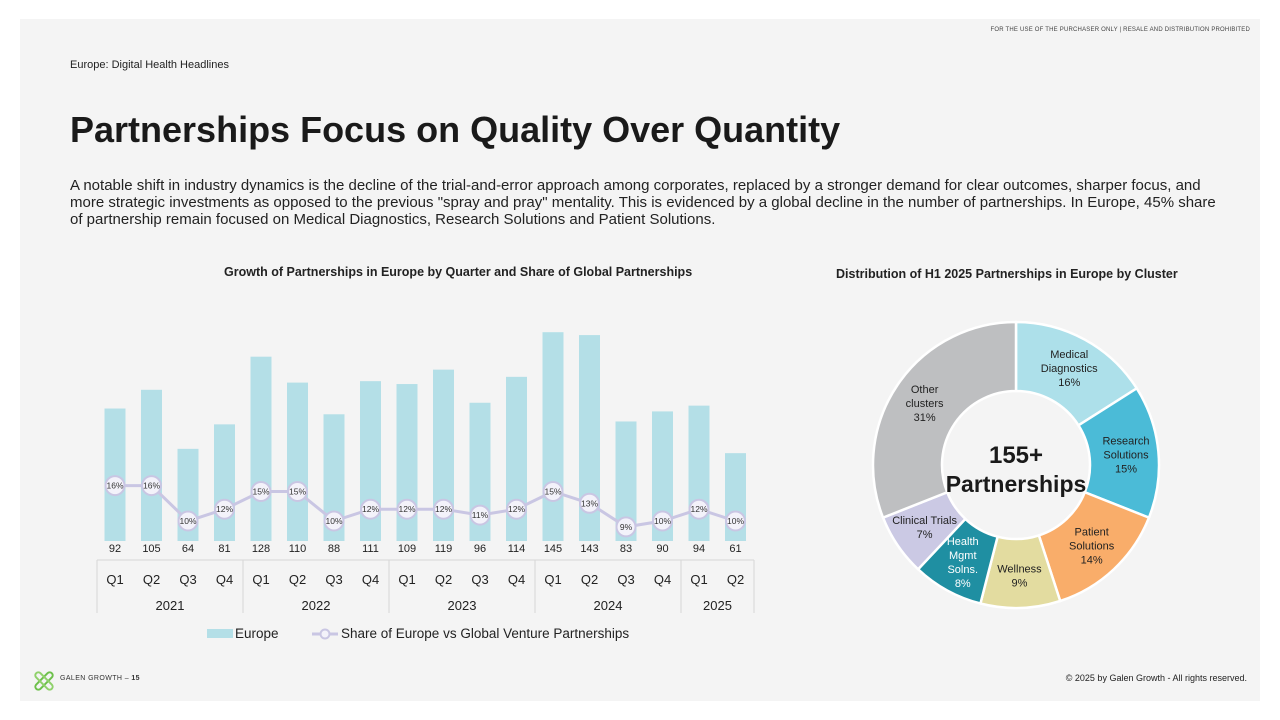 This screenshot has width=1280, height=720. Describe the element at coordinates (1016, 484) in the screenshot. I see `donut-center-caption: Partnerships` at that location.